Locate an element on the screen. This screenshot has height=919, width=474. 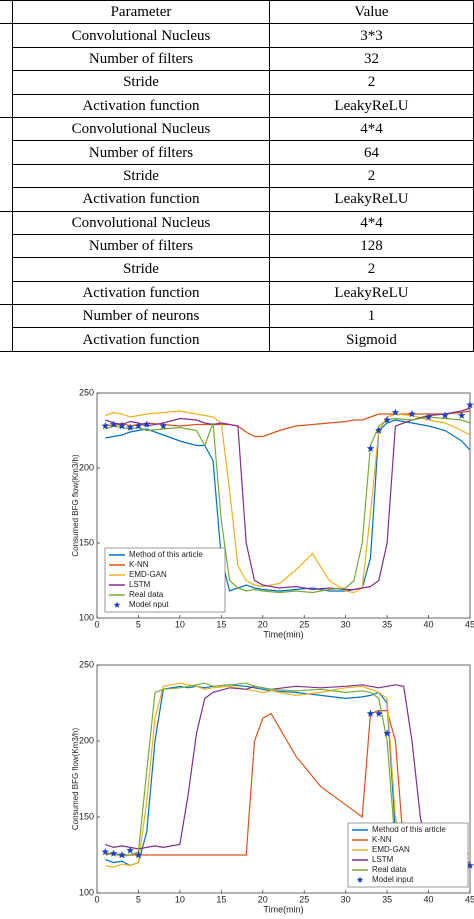
header-row: Parameter Value is located at coordinates (237, 12).